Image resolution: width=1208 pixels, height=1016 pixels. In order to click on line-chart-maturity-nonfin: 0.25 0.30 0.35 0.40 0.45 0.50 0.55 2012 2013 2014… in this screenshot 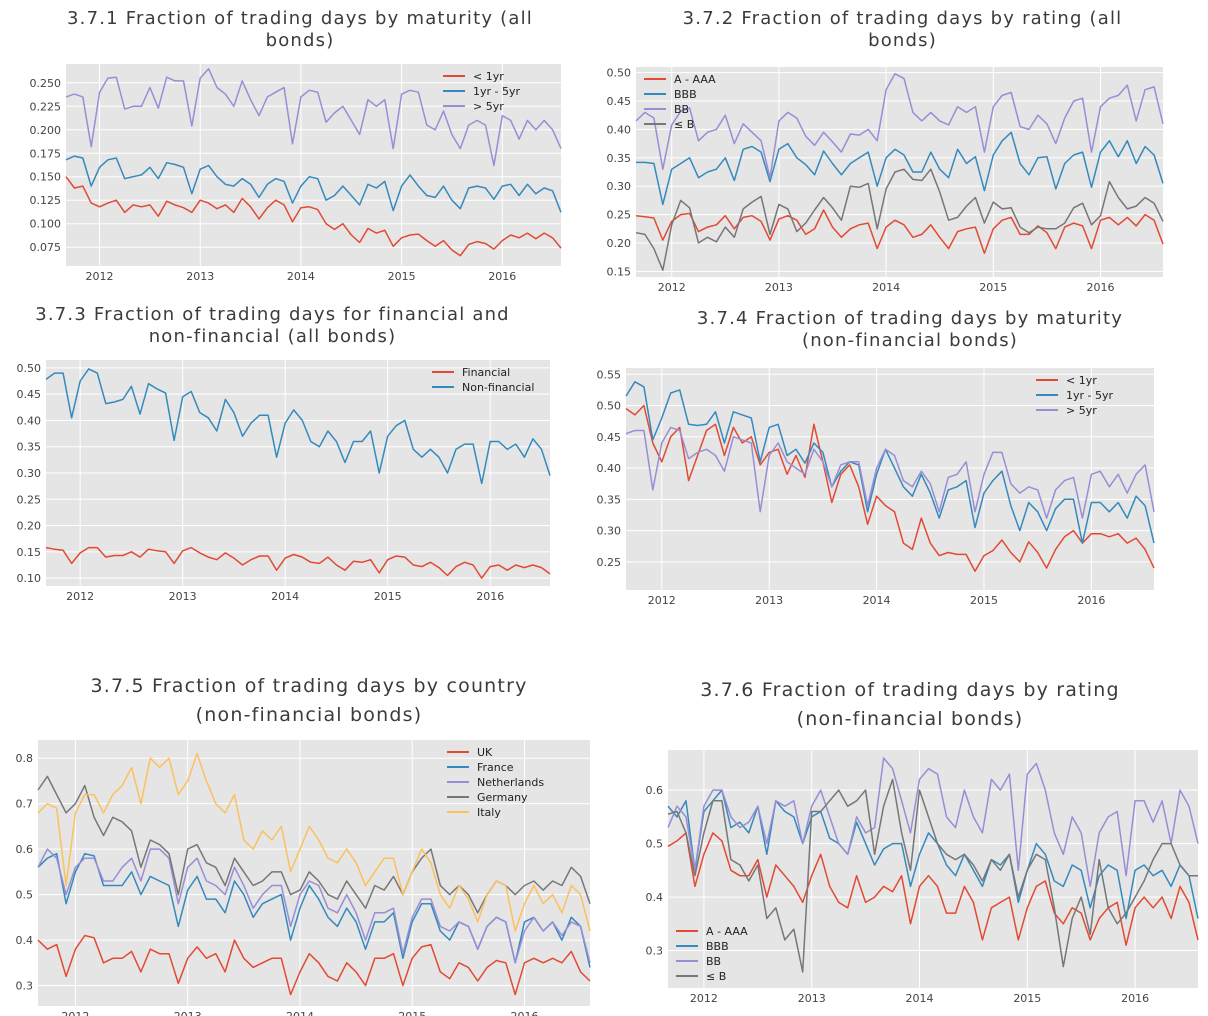, I will do `click(876, 487)`.